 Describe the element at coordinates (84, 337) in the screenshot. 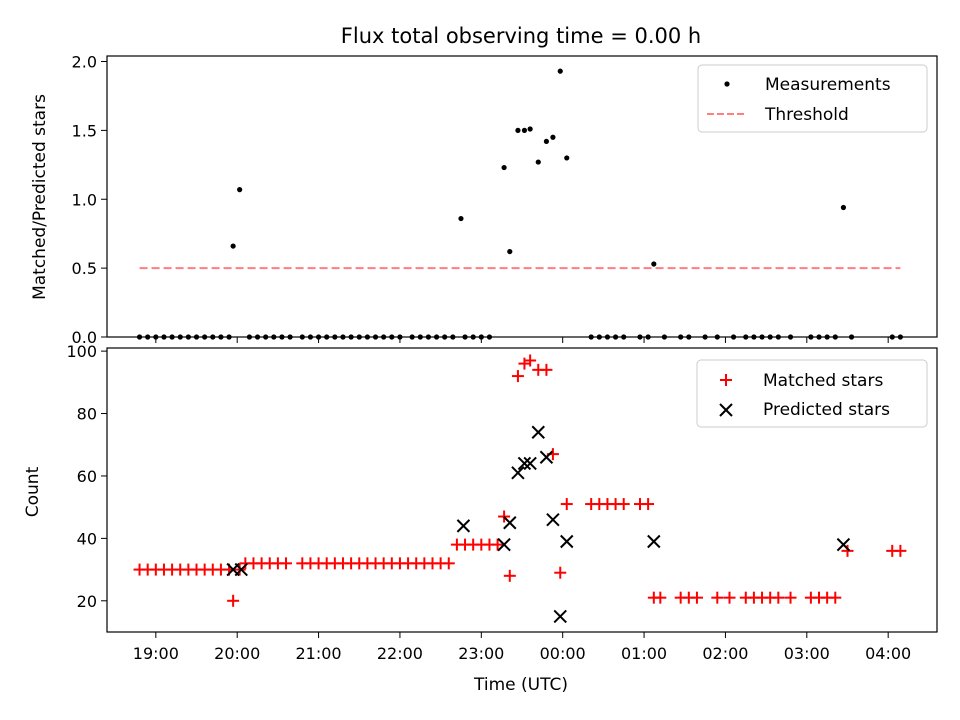

I see `top-y-tick-label: 0.0` at that location.